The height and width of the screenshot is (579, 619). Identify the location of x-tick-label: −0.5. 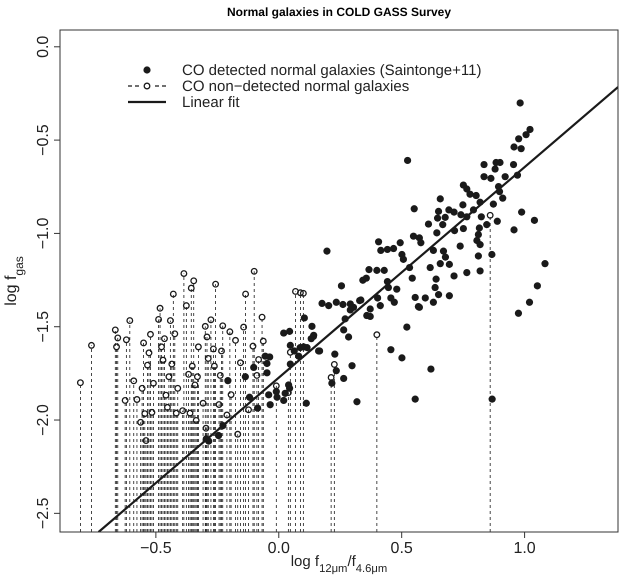
(156, 548).